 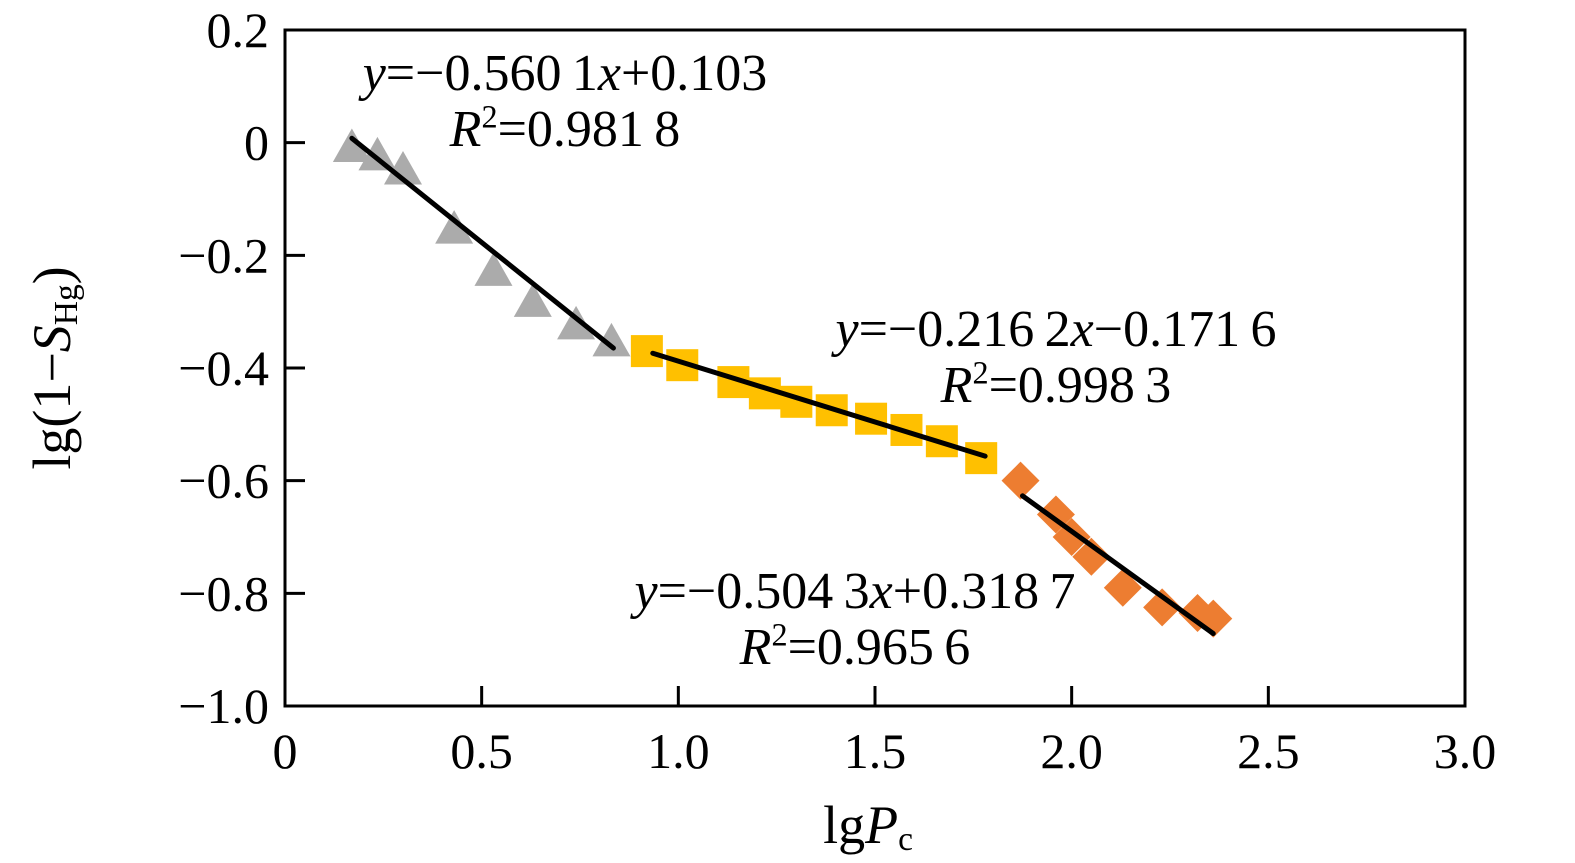 I want to click on x-tick-label: 2.5, so click(x=1268, y=751).